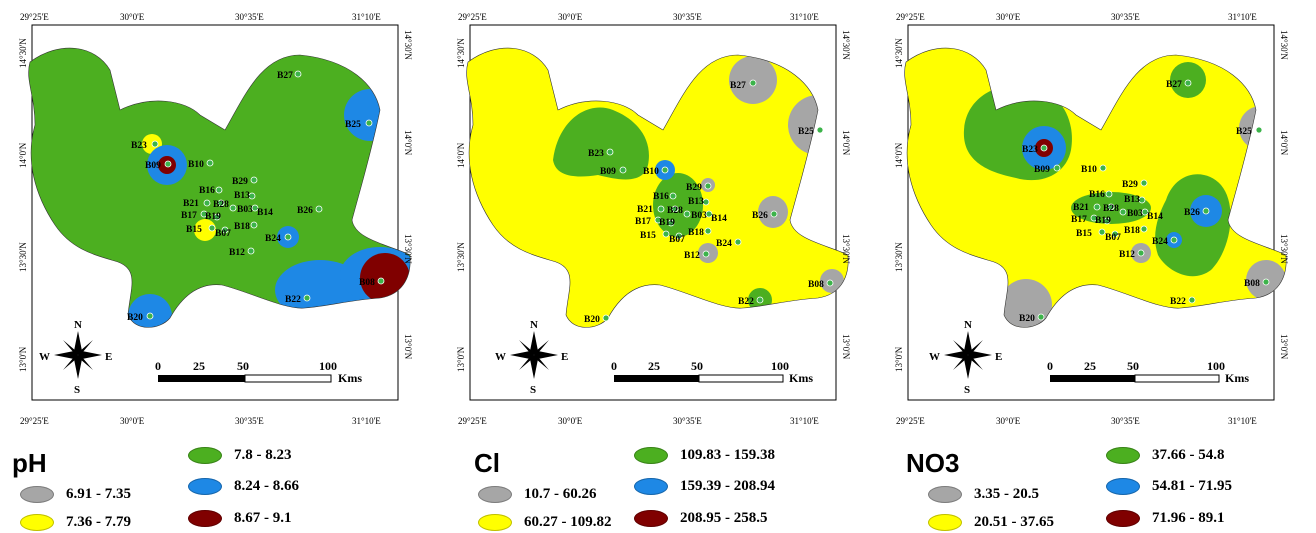 The height and width of the screenshot is (533, 1316). I want to click on x-tick-bottom-3: 31°10'E, so click(804, 421).